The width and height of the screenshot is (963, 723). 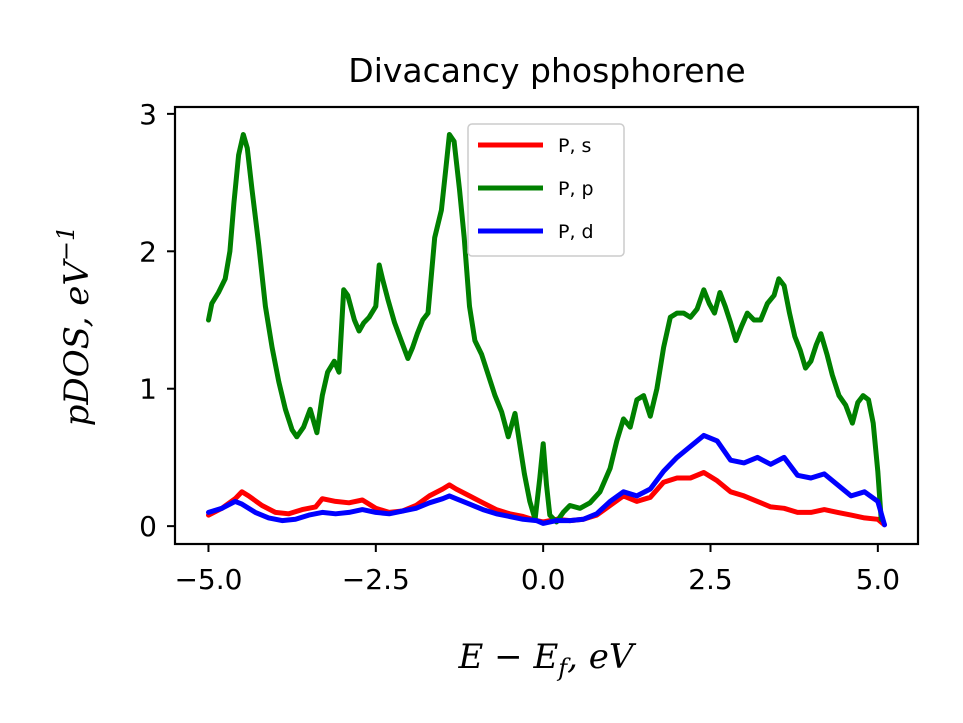 I want to click on x-axis-label: E − Ef, eV, so click(x=547, y=659).